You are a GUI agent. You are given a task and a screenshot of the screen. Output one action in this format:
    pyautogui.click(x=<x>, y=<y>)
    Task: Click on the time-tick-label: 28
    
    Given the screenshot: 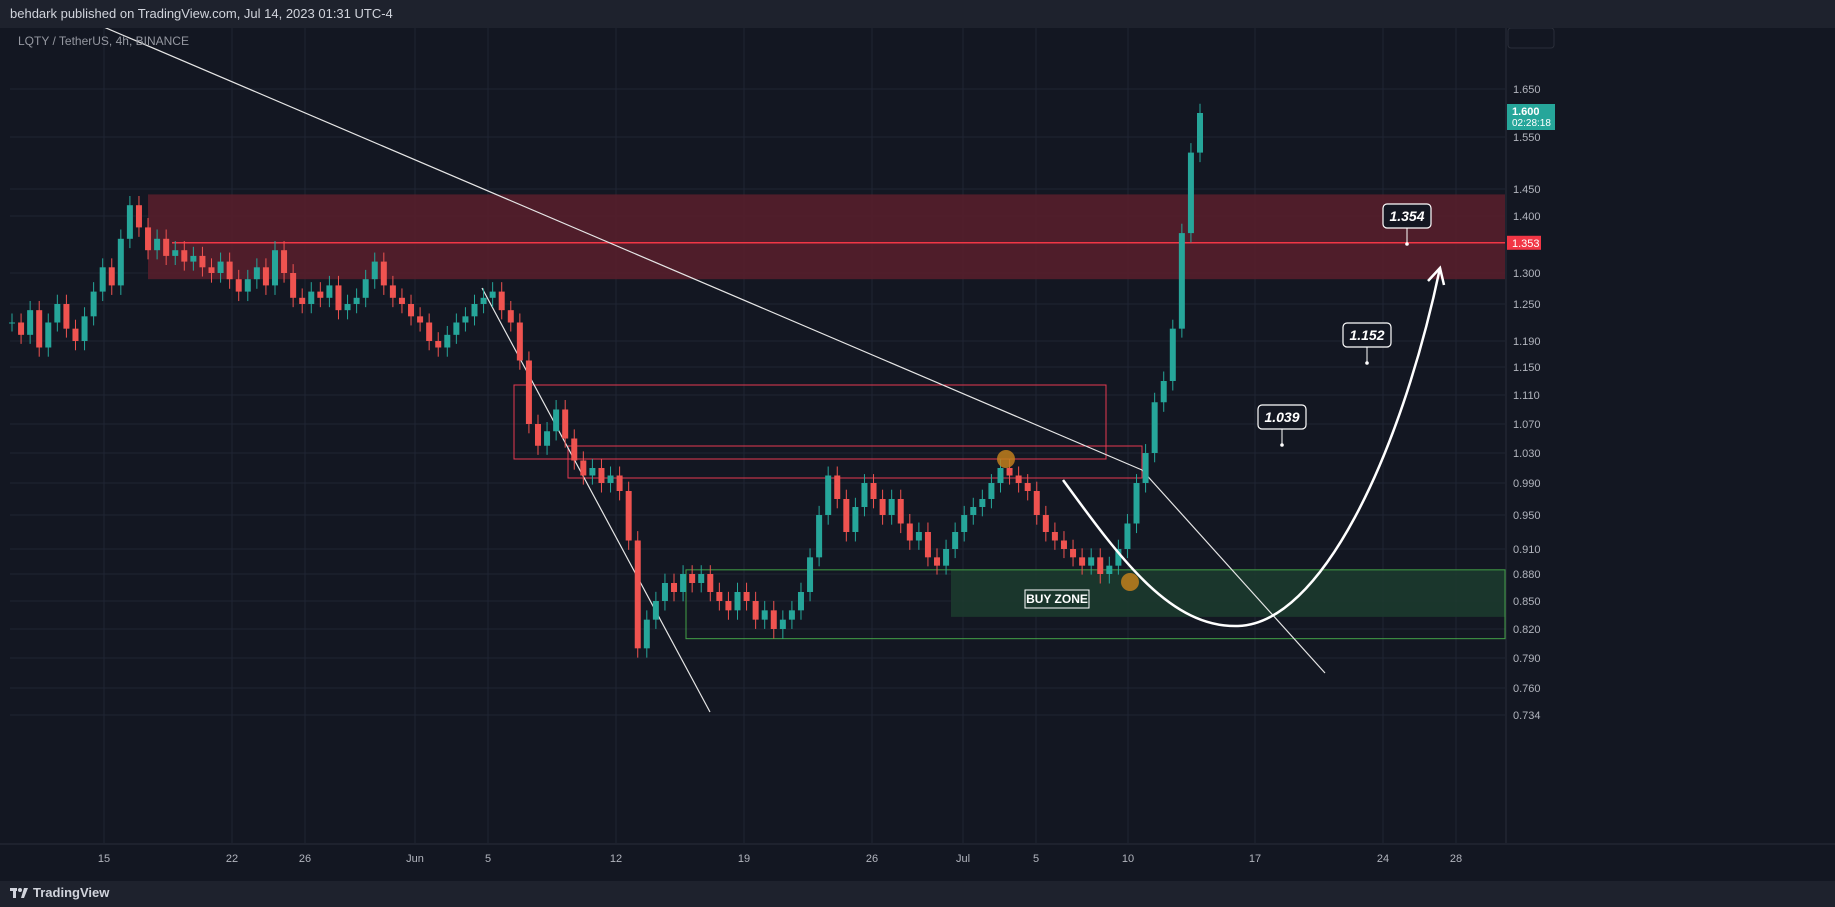 What is the action you would take?
    pyautogui.click(x=1456, y=859)
    